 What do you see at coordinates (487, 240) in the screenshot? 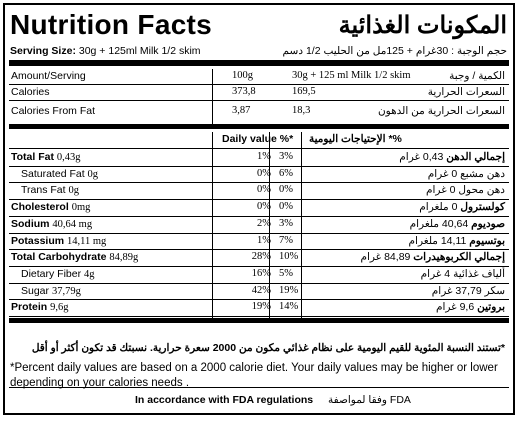
I see `nutrient-label-arabic: بوتسيوم` at bounding box center [487, 240].